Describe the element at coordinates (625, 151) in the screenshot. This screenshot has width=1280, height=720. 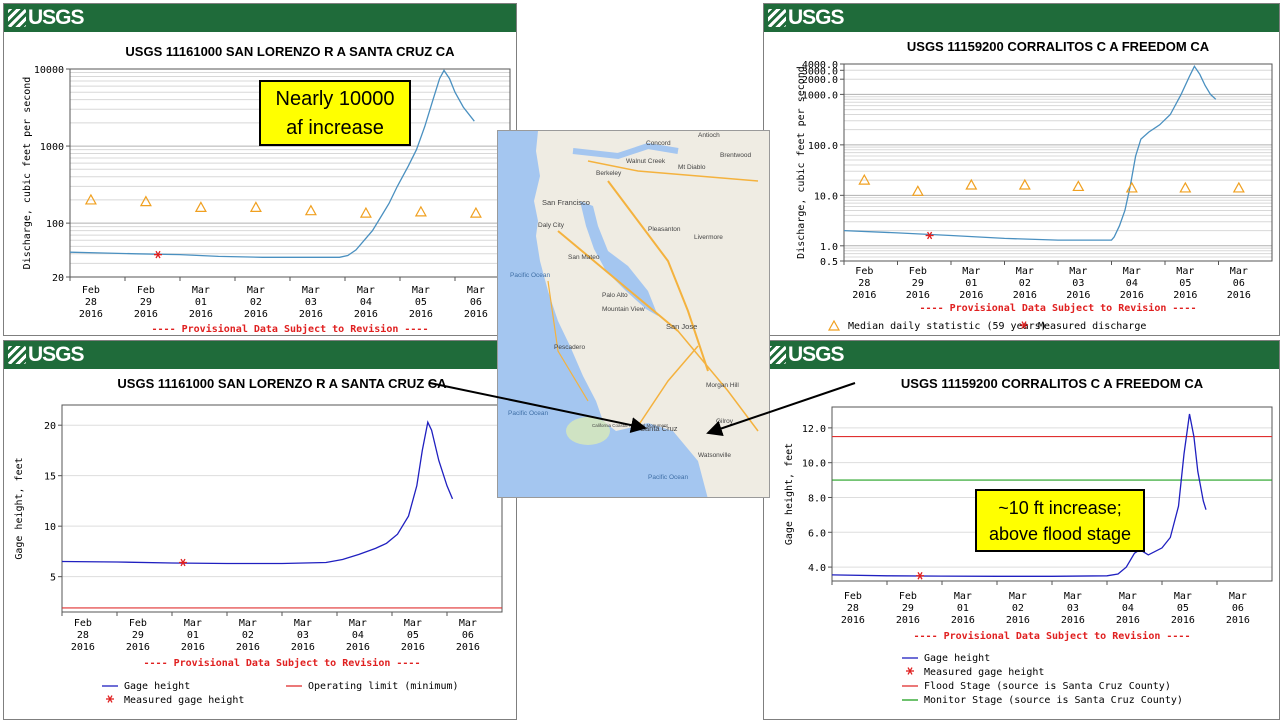
I see `delta-water` at that location.